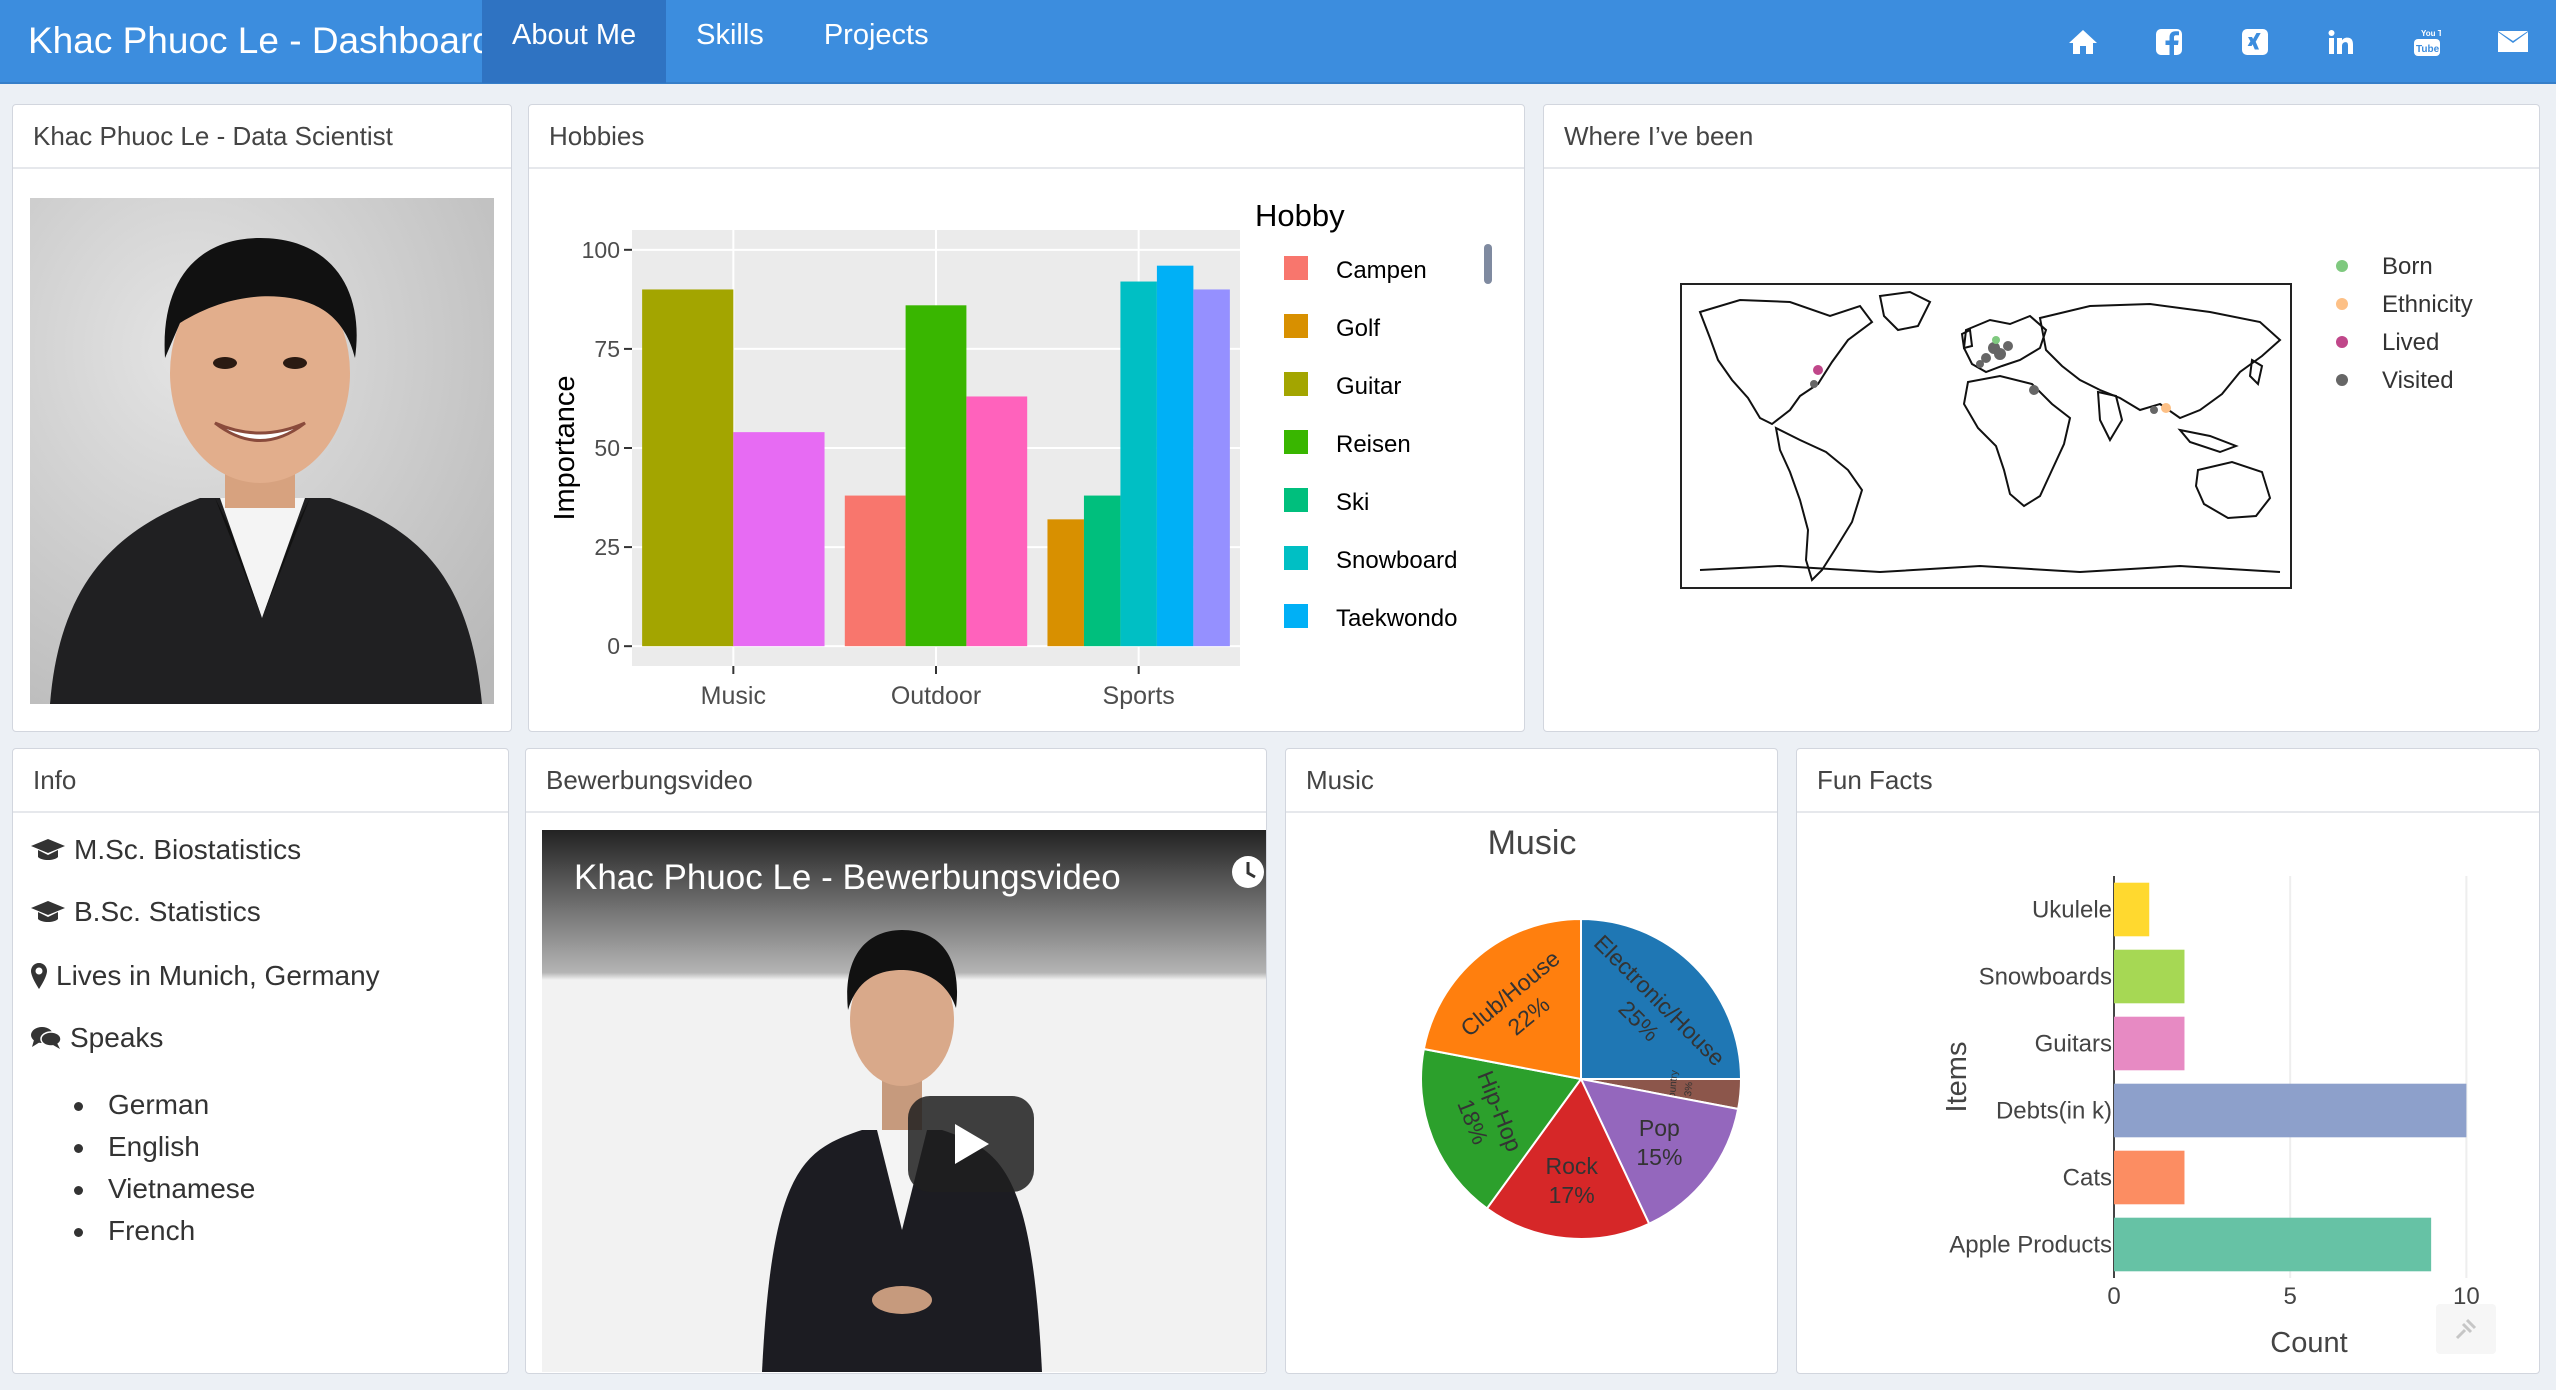 Image resolution: width=2556 pixels, height=1390 pixels. Describe the element at coordinates (1531, 781) in the screenshot. I see `music-box-title: Music` at that location.